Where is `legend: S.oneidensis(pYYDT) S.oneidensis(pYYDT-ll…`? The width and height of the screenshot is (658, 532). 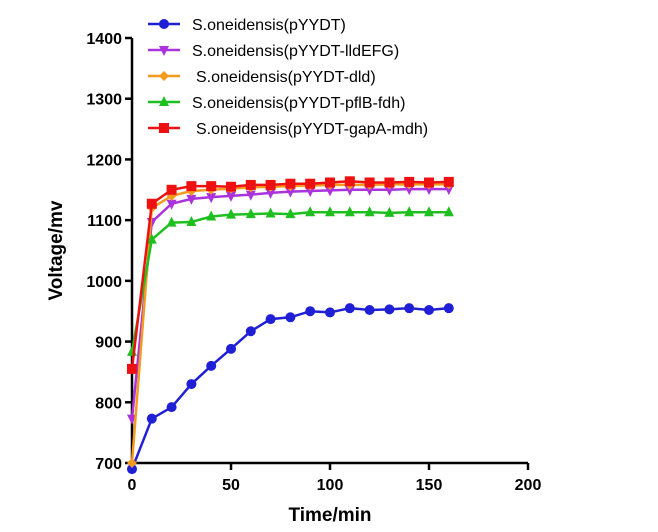 legend: S.oneidensis(pYYDT) S.oneidensis(pYYDT-ll… is located at coordinates (288, 77).